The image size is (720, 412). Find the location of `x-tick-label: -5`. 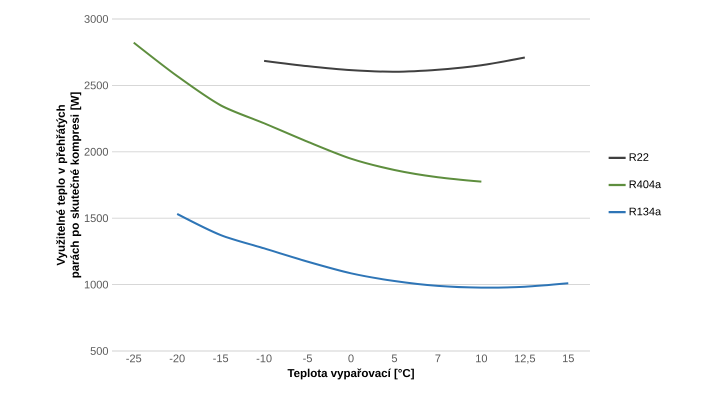

x-tick-label: -5 is located at coordinates (307, 358).